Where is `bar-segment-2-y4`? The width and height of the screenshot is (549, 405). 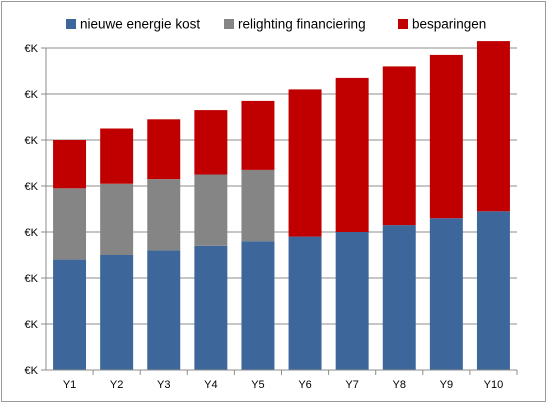 bar-segment-2-y4 is located at coordinates (211, 210).